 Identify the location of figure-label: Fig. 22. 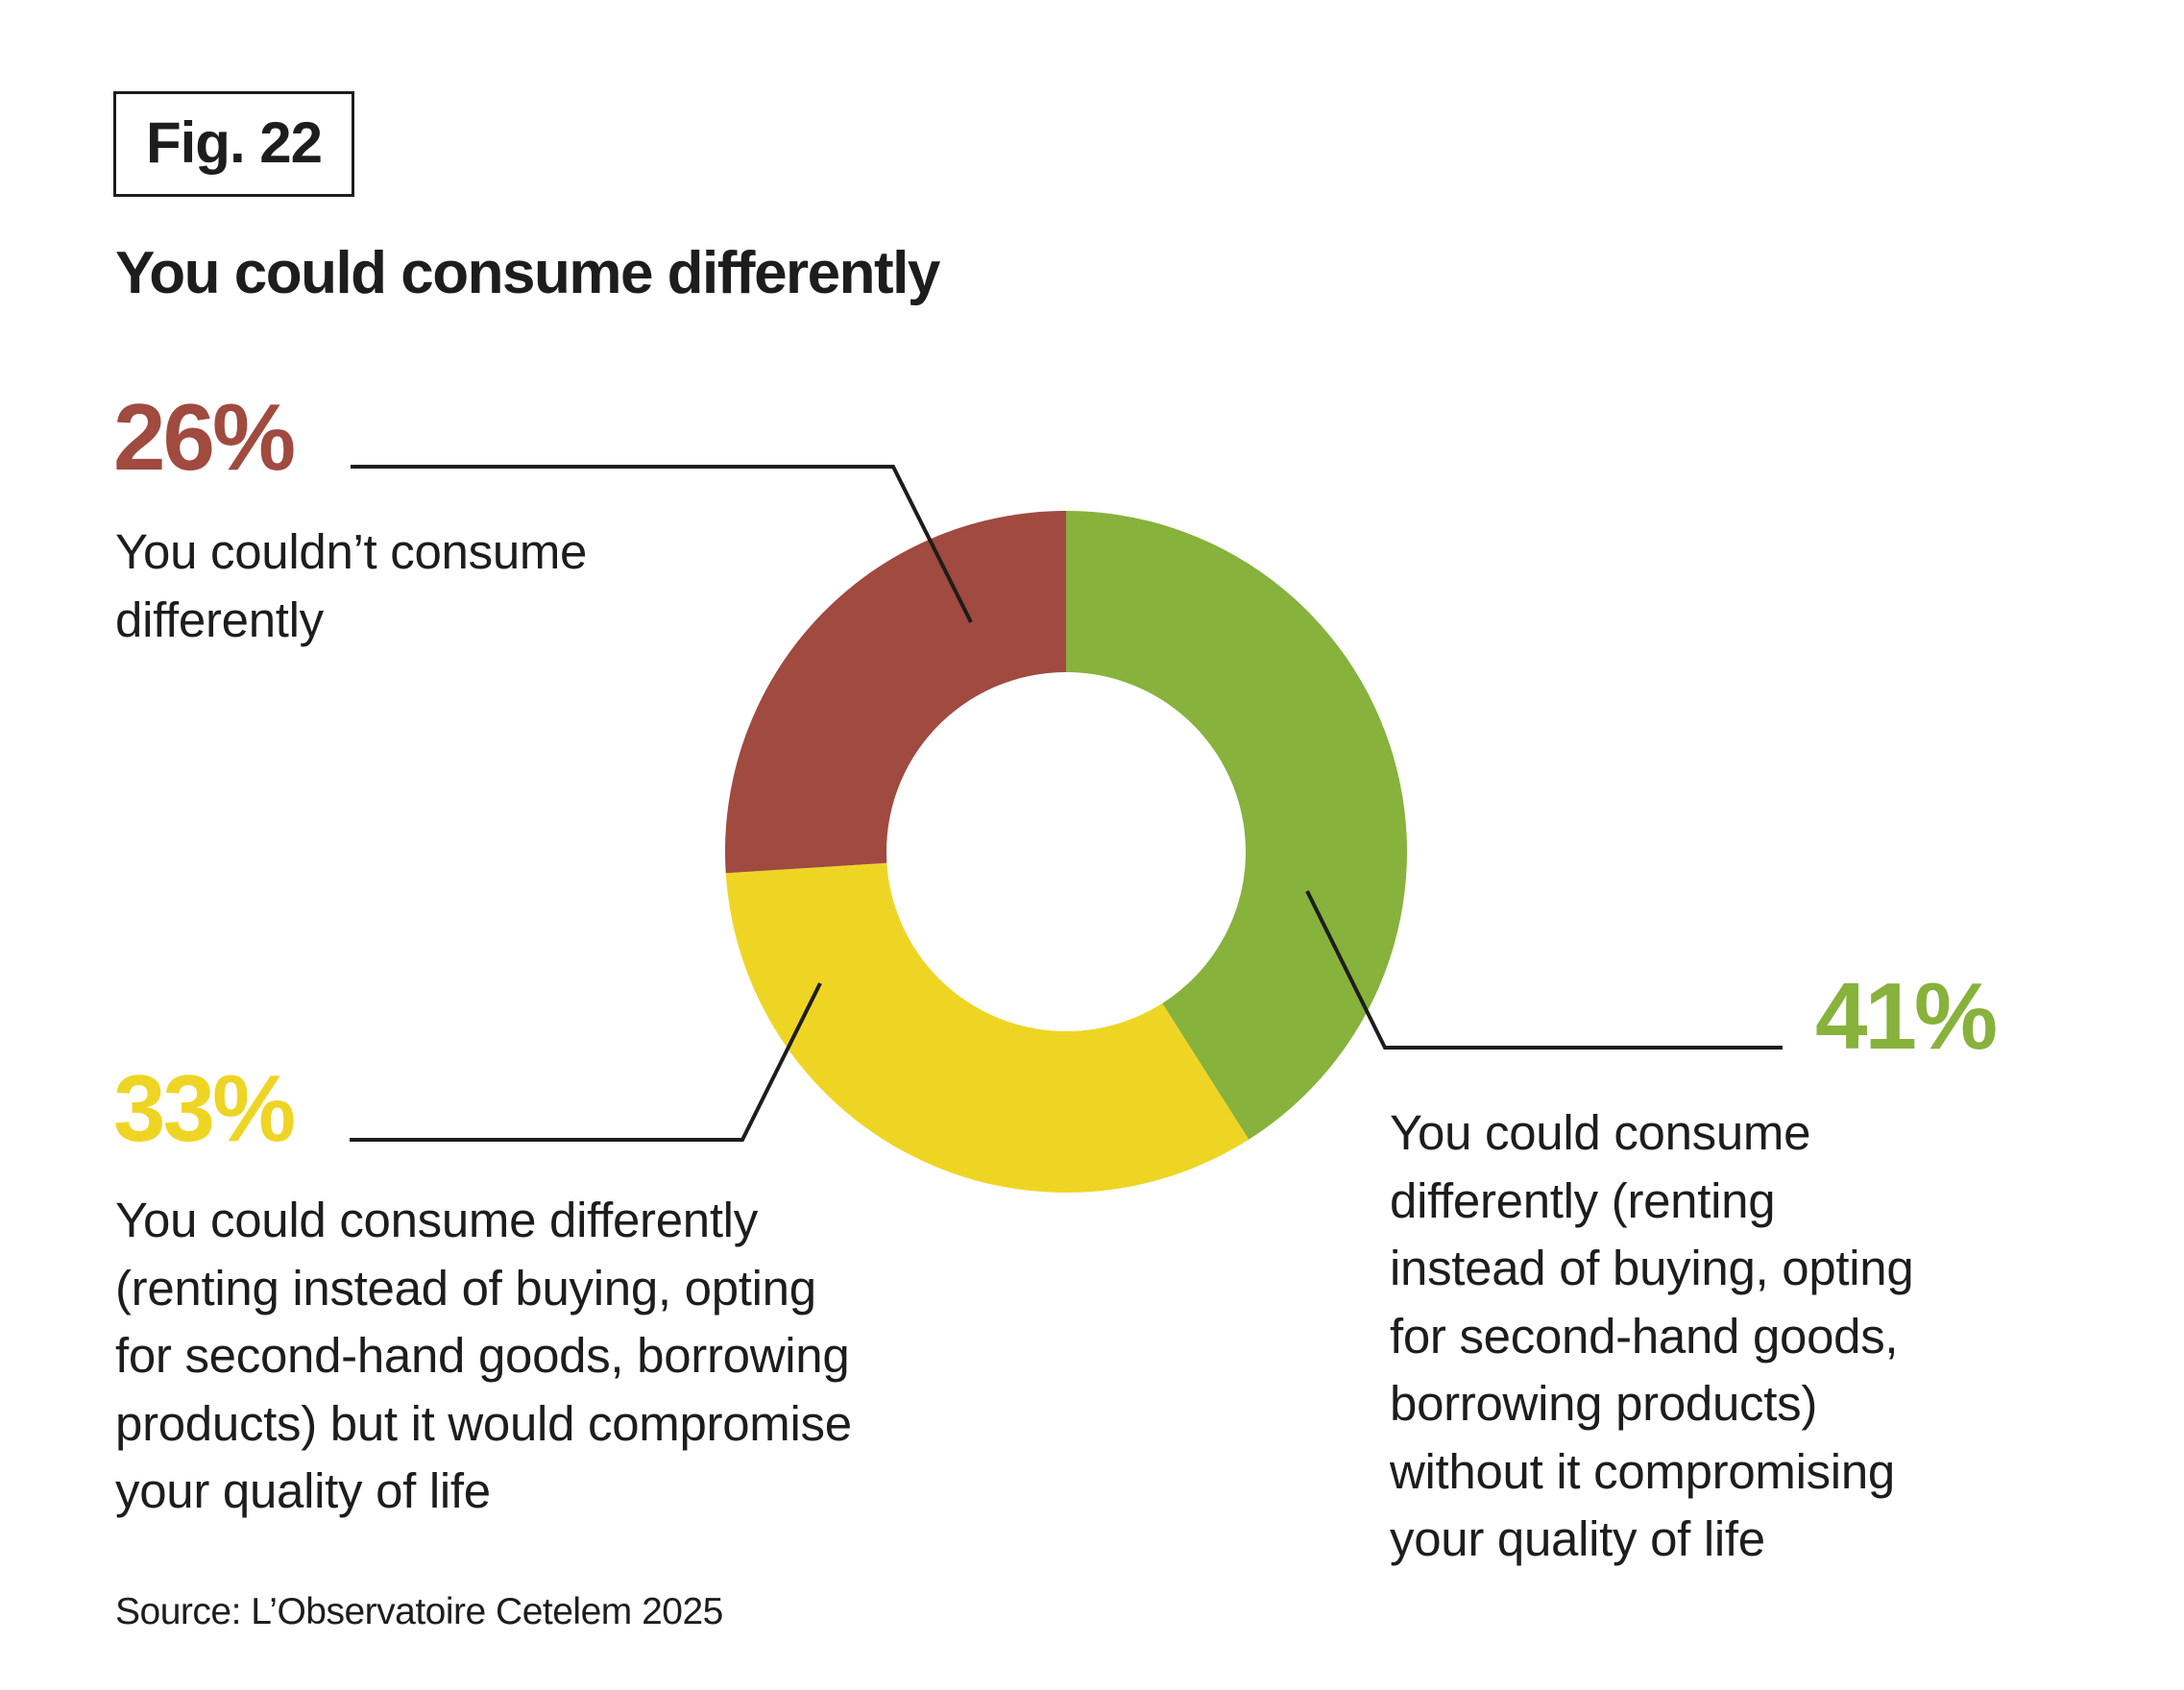
(234, 142).